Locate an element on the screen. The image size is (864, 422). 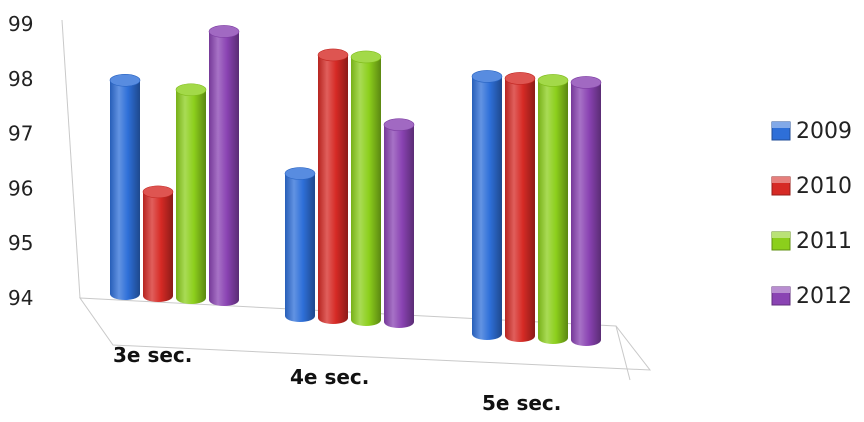
y-axis-line is located at coordinates (71, 159).